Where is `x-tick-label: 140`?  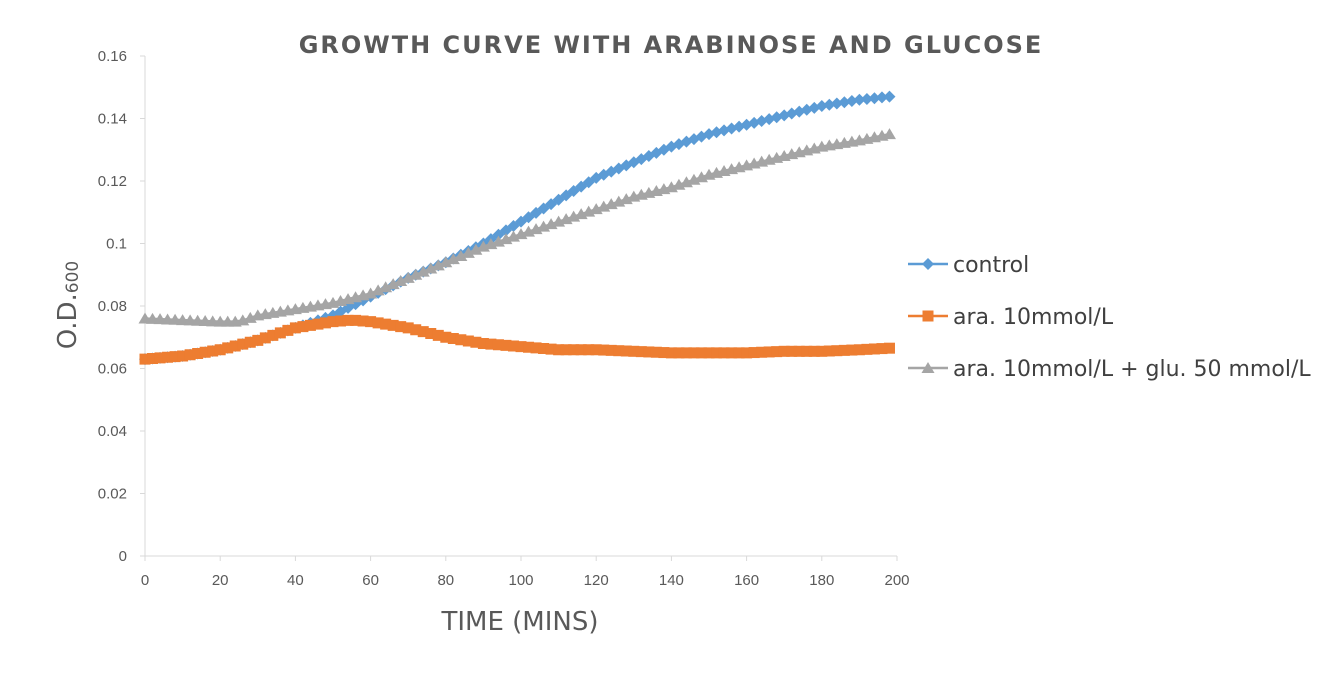
x-tick-label: 140 is located at coordinates (671, 580).